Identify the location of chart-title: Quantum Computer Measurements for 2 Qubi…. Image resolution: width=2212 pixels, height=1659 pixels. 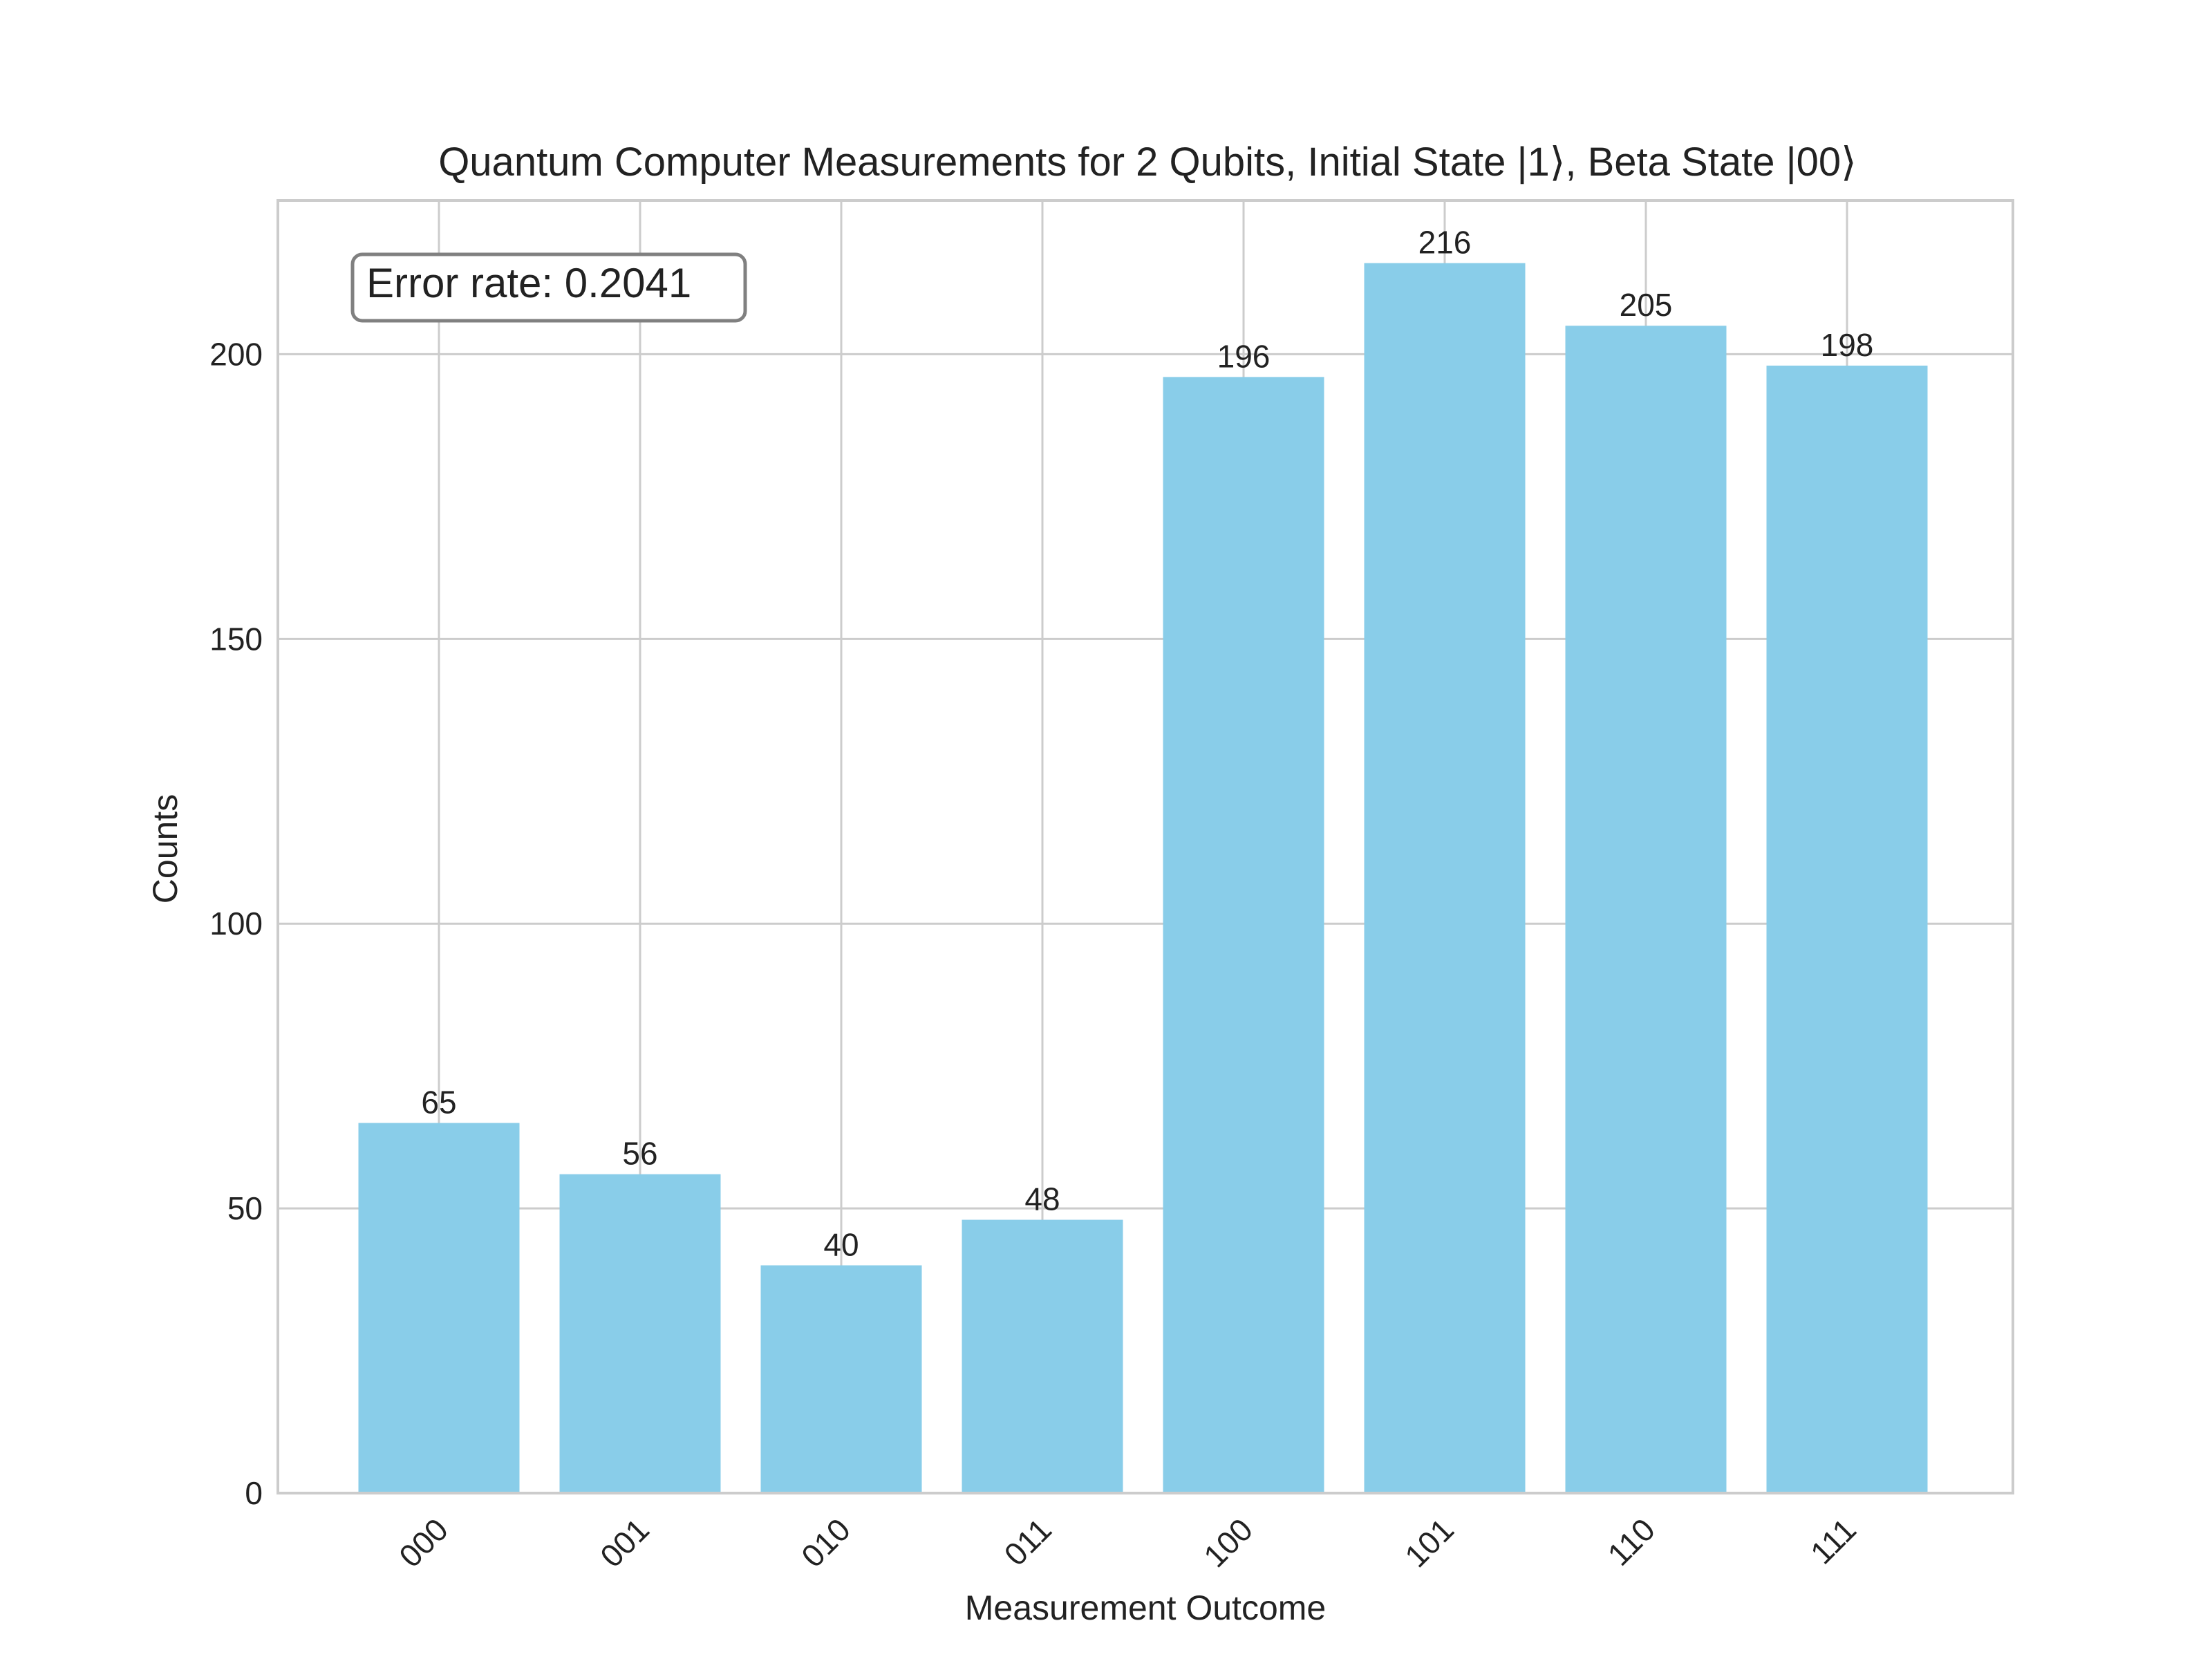
(1147, 162).